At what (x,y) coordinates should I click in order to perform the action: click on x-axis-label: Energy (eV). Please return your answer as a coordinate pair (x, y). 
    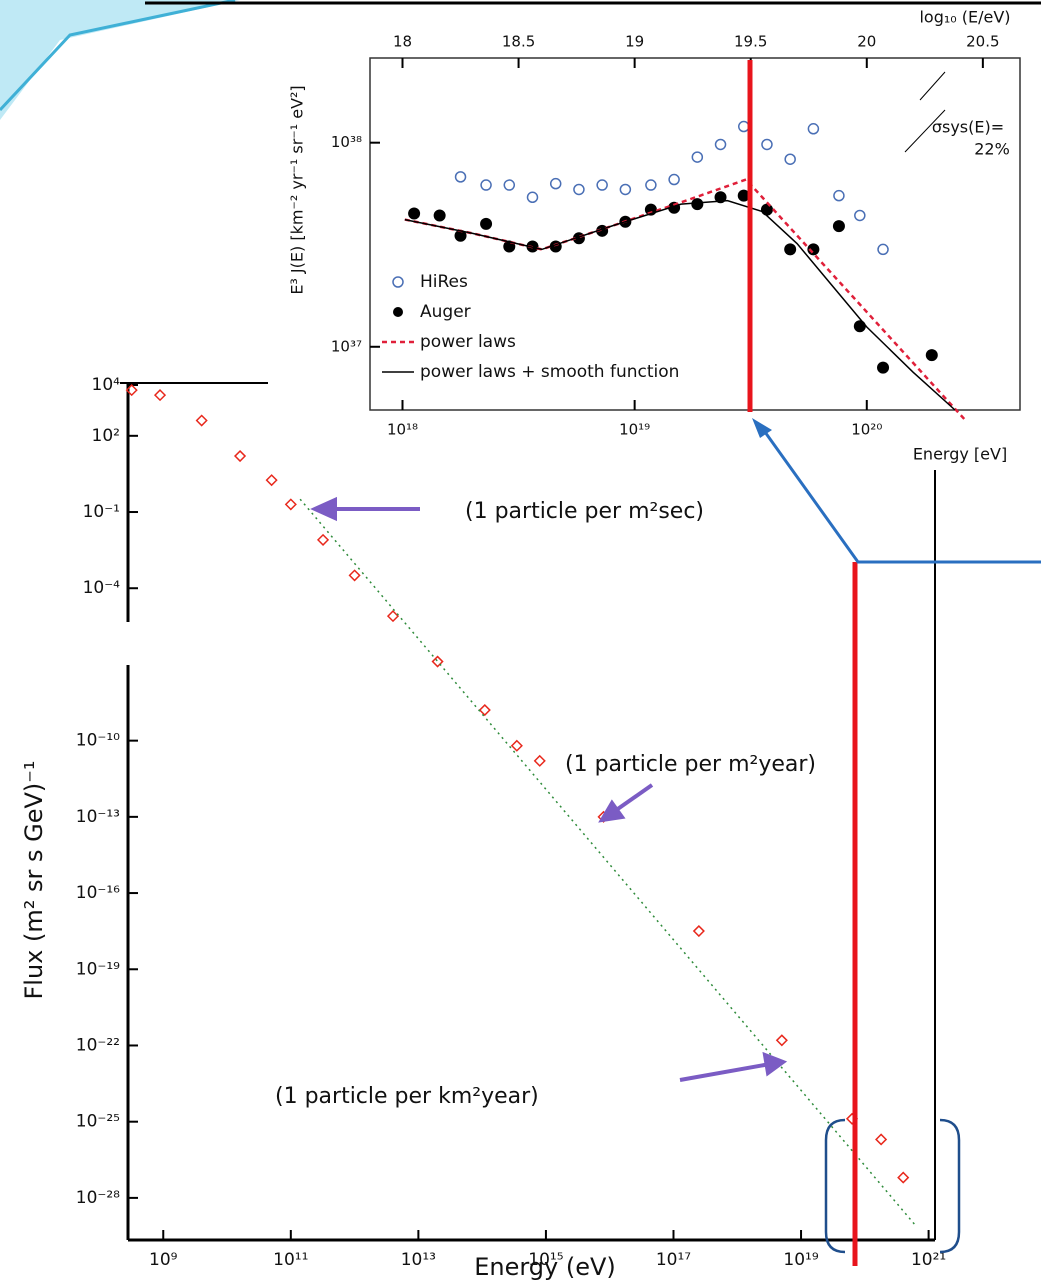
    Looking at the image, I should click on (545, 1267).